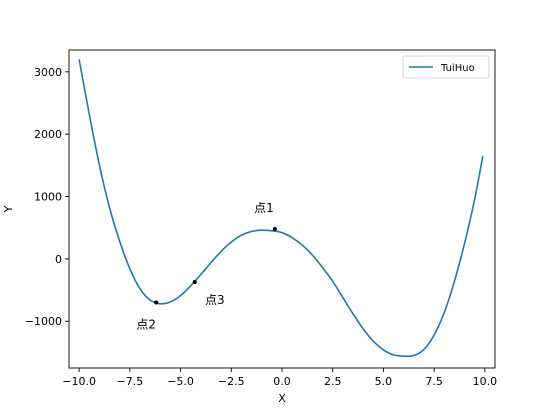  What do you see at coordinates (457, 68) in the screenshot?
I see `legend-entry-tuihuo: TuiHuo` at bounding box center [457, 68].